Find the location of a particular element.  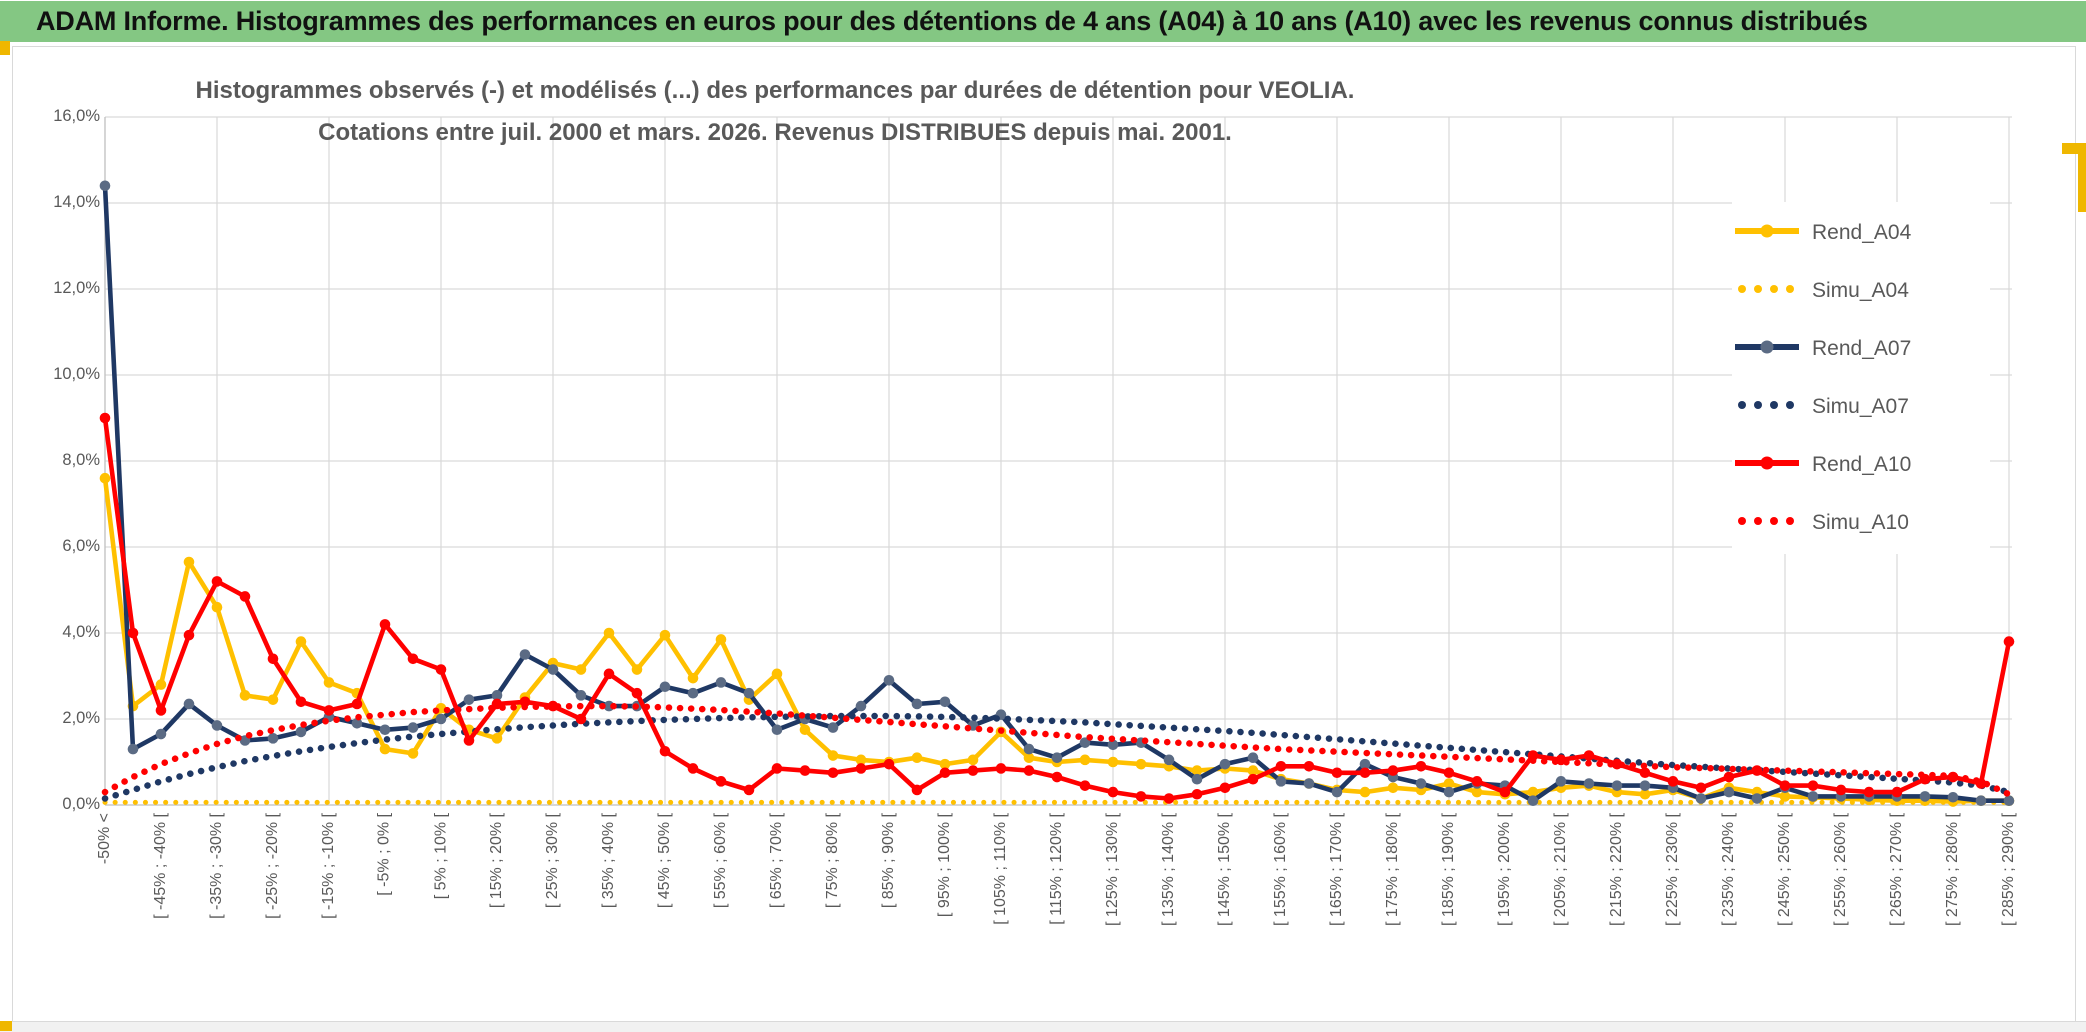

x-axis-label: [ 55% ; 60% [ is located at coordinates (720, 861).